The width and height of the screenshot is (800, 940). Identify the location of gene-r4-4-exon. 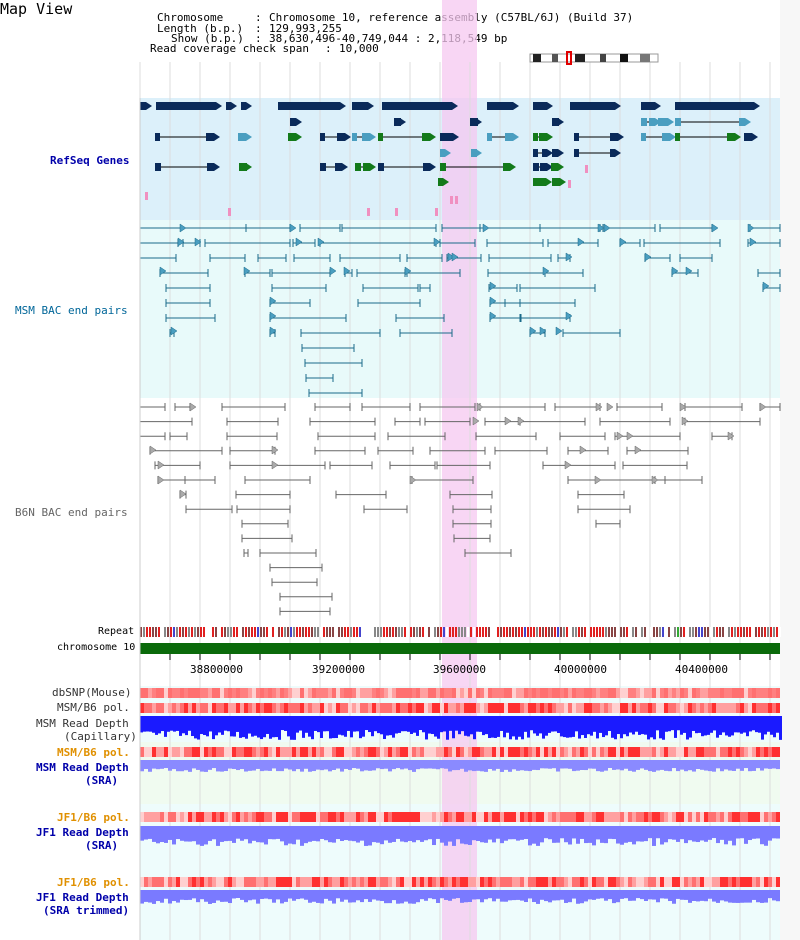
(576, 153).